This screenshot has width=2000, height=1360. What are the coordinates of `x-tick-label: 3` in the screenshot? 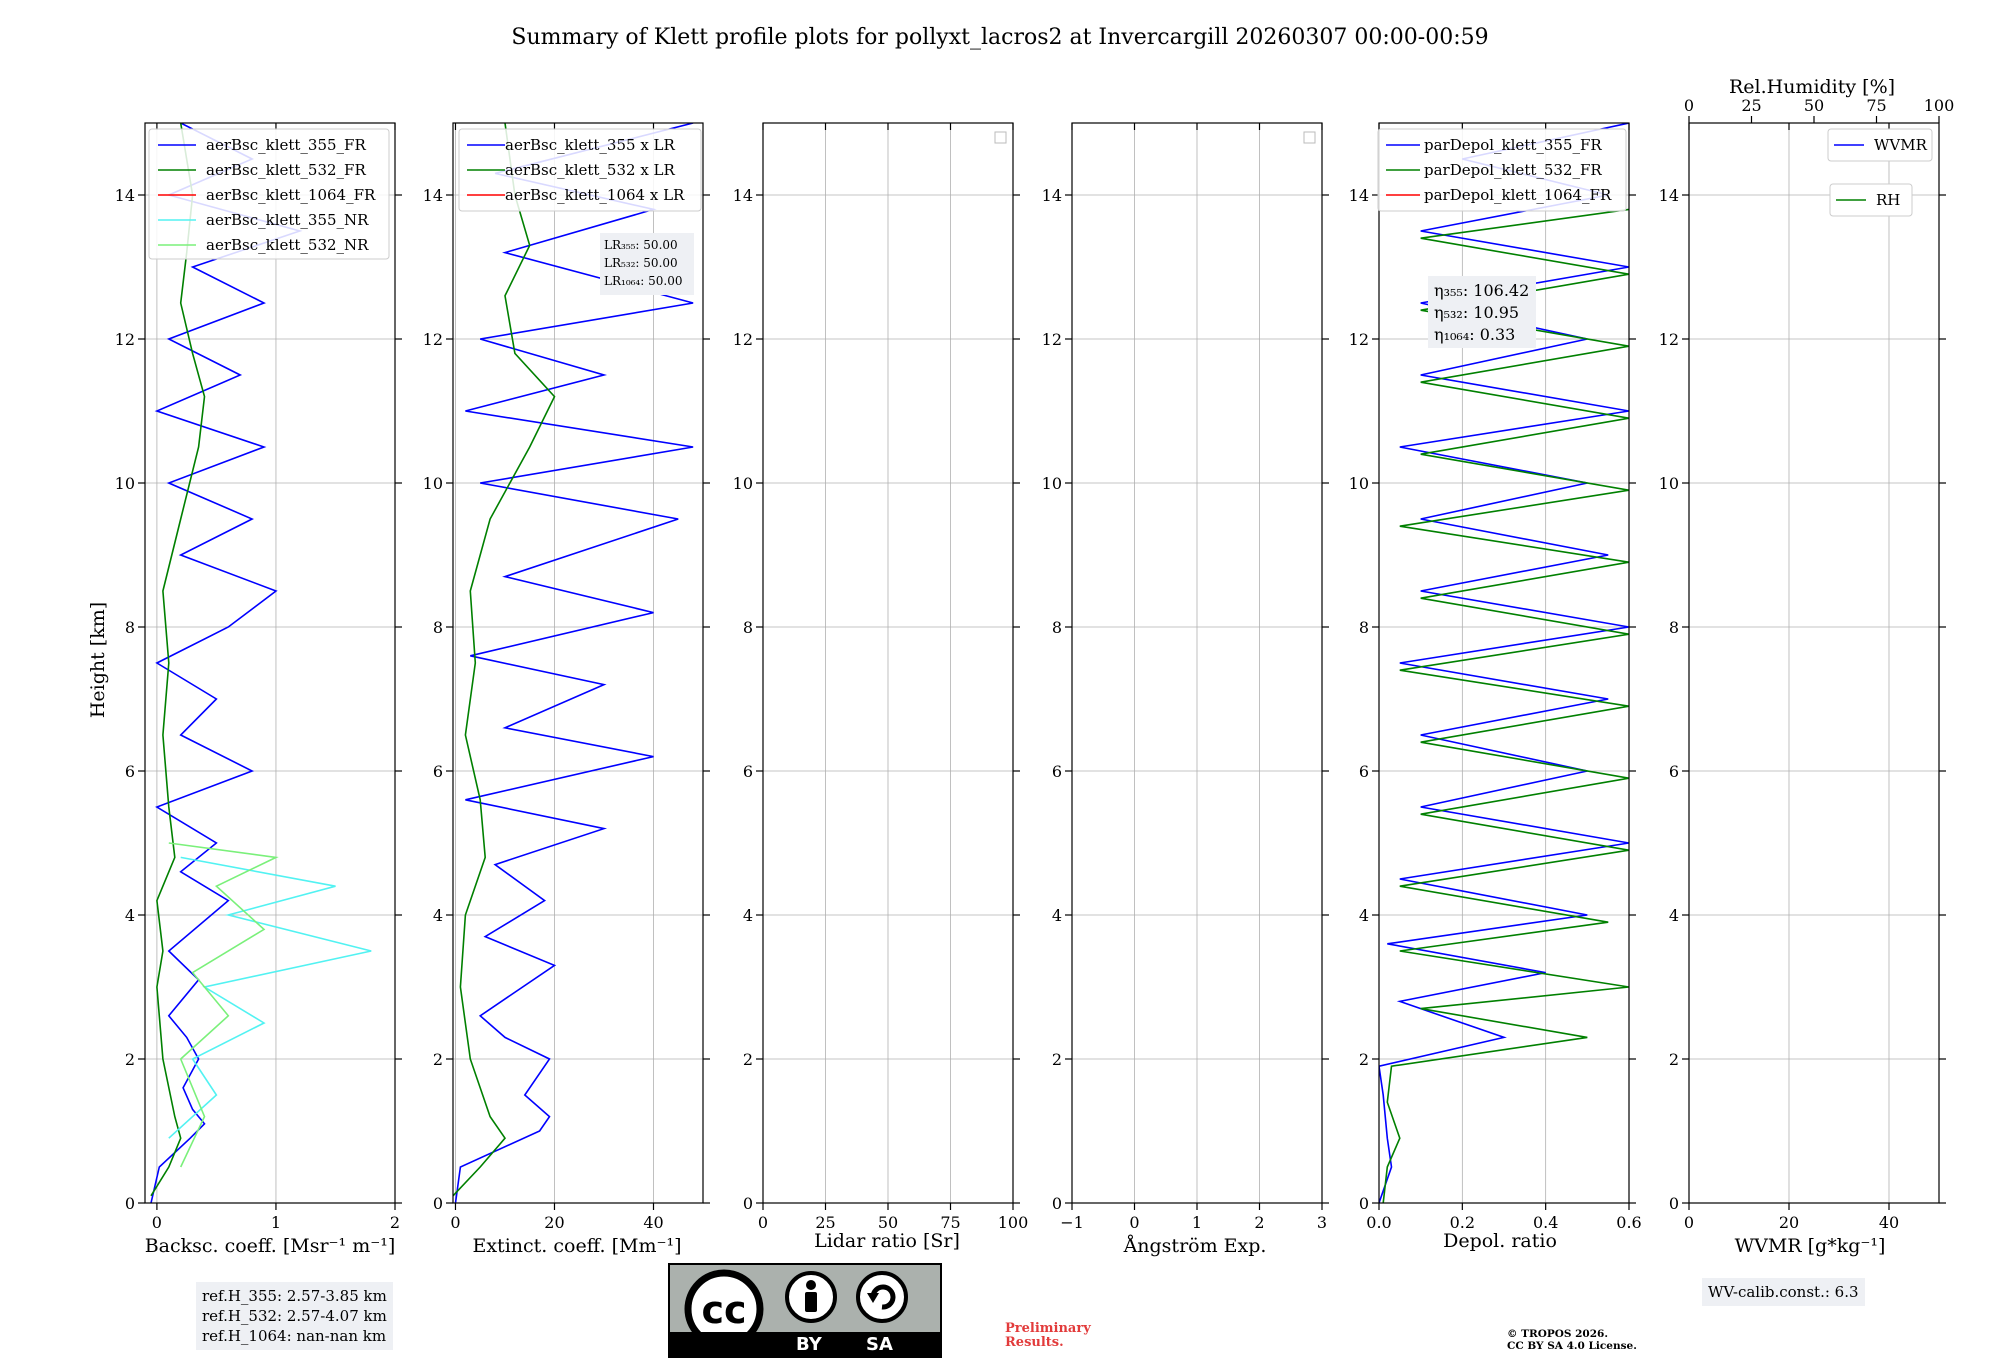 It's located at (1322, 1222).